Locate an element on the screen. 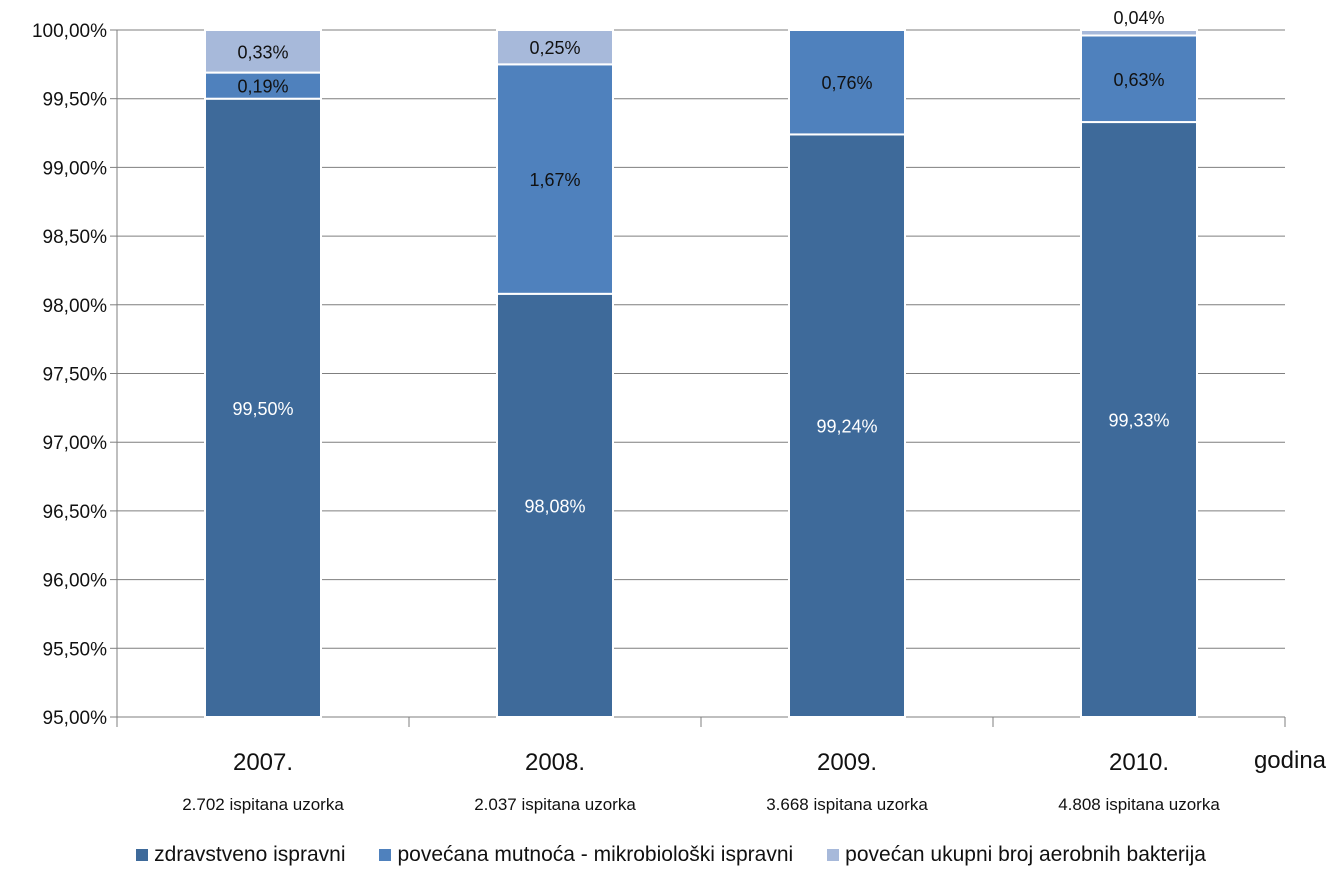 The image size is (1342, 874). bar-data-label: 0,25% is located at coordinates (554, 48).